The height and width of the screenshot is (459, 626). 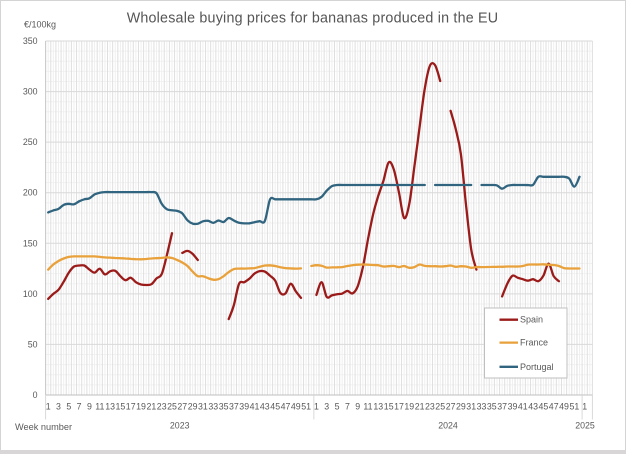 What do you see at coordinates (35, 395) in the screenshot?
I see `svg-text: 0` at bounding box center [35, 395].